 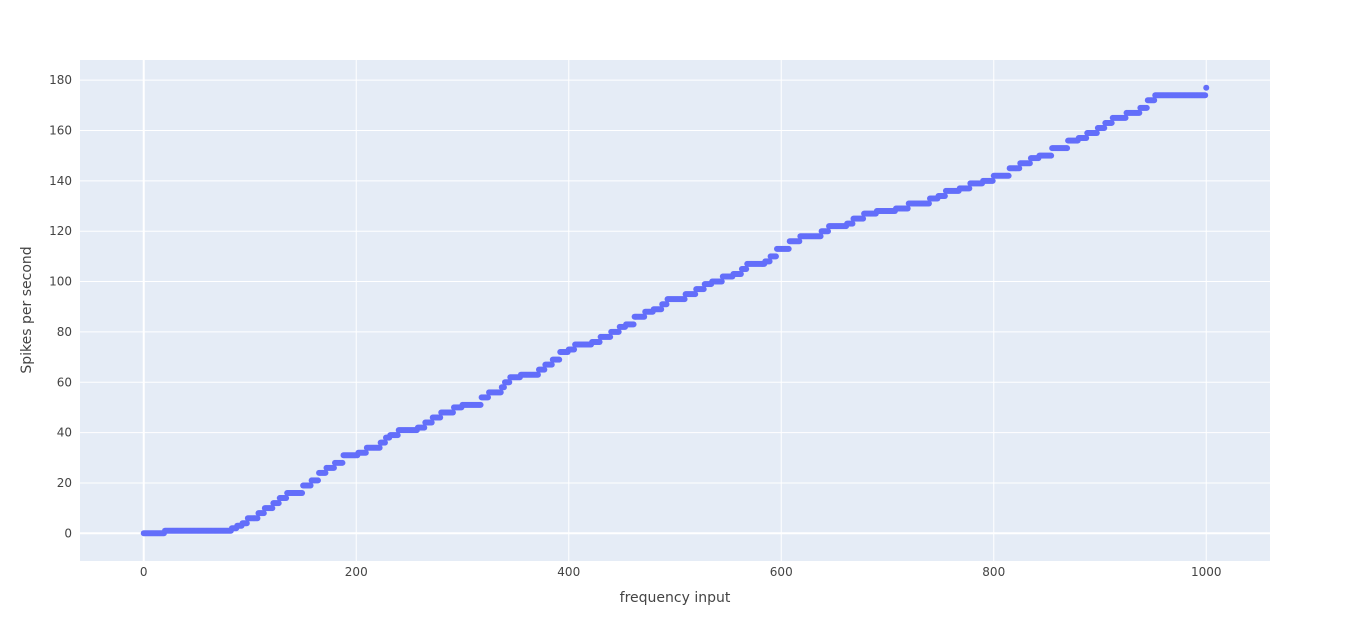 What do you see at coordinates (60, 80) in the screenshot?
I see `y-tick-label: 180` at bounding box center [60, 80].